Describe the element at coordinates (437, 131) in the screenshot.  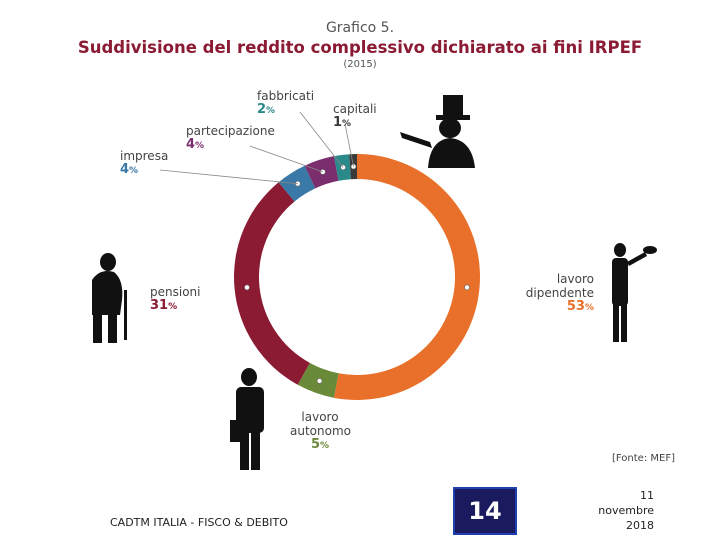
I see `capitalist-silhouette-icon` at that location.